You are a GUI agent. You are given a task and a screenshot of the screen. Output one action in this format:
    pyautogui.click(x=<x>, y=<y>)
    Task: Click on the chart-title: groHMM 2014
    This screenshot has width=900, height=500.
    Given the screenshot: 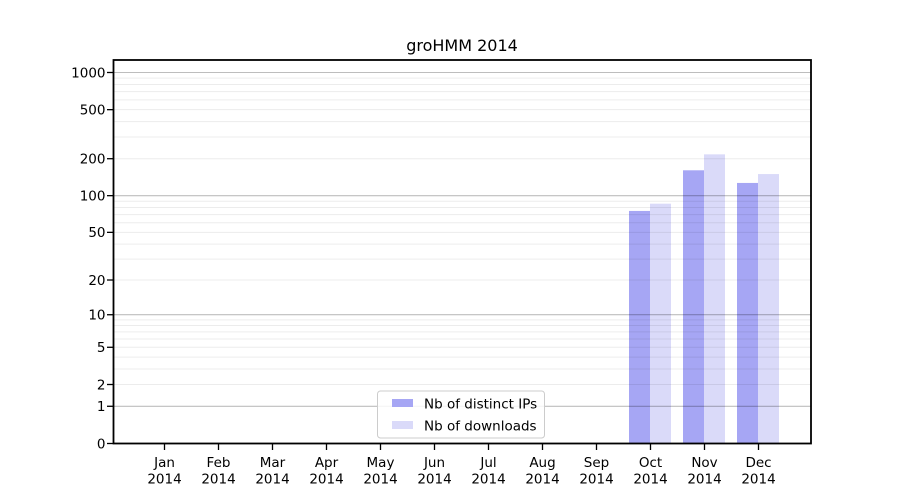 What is the action you would take?
    pyautogui.click(x=462, y=45)
    